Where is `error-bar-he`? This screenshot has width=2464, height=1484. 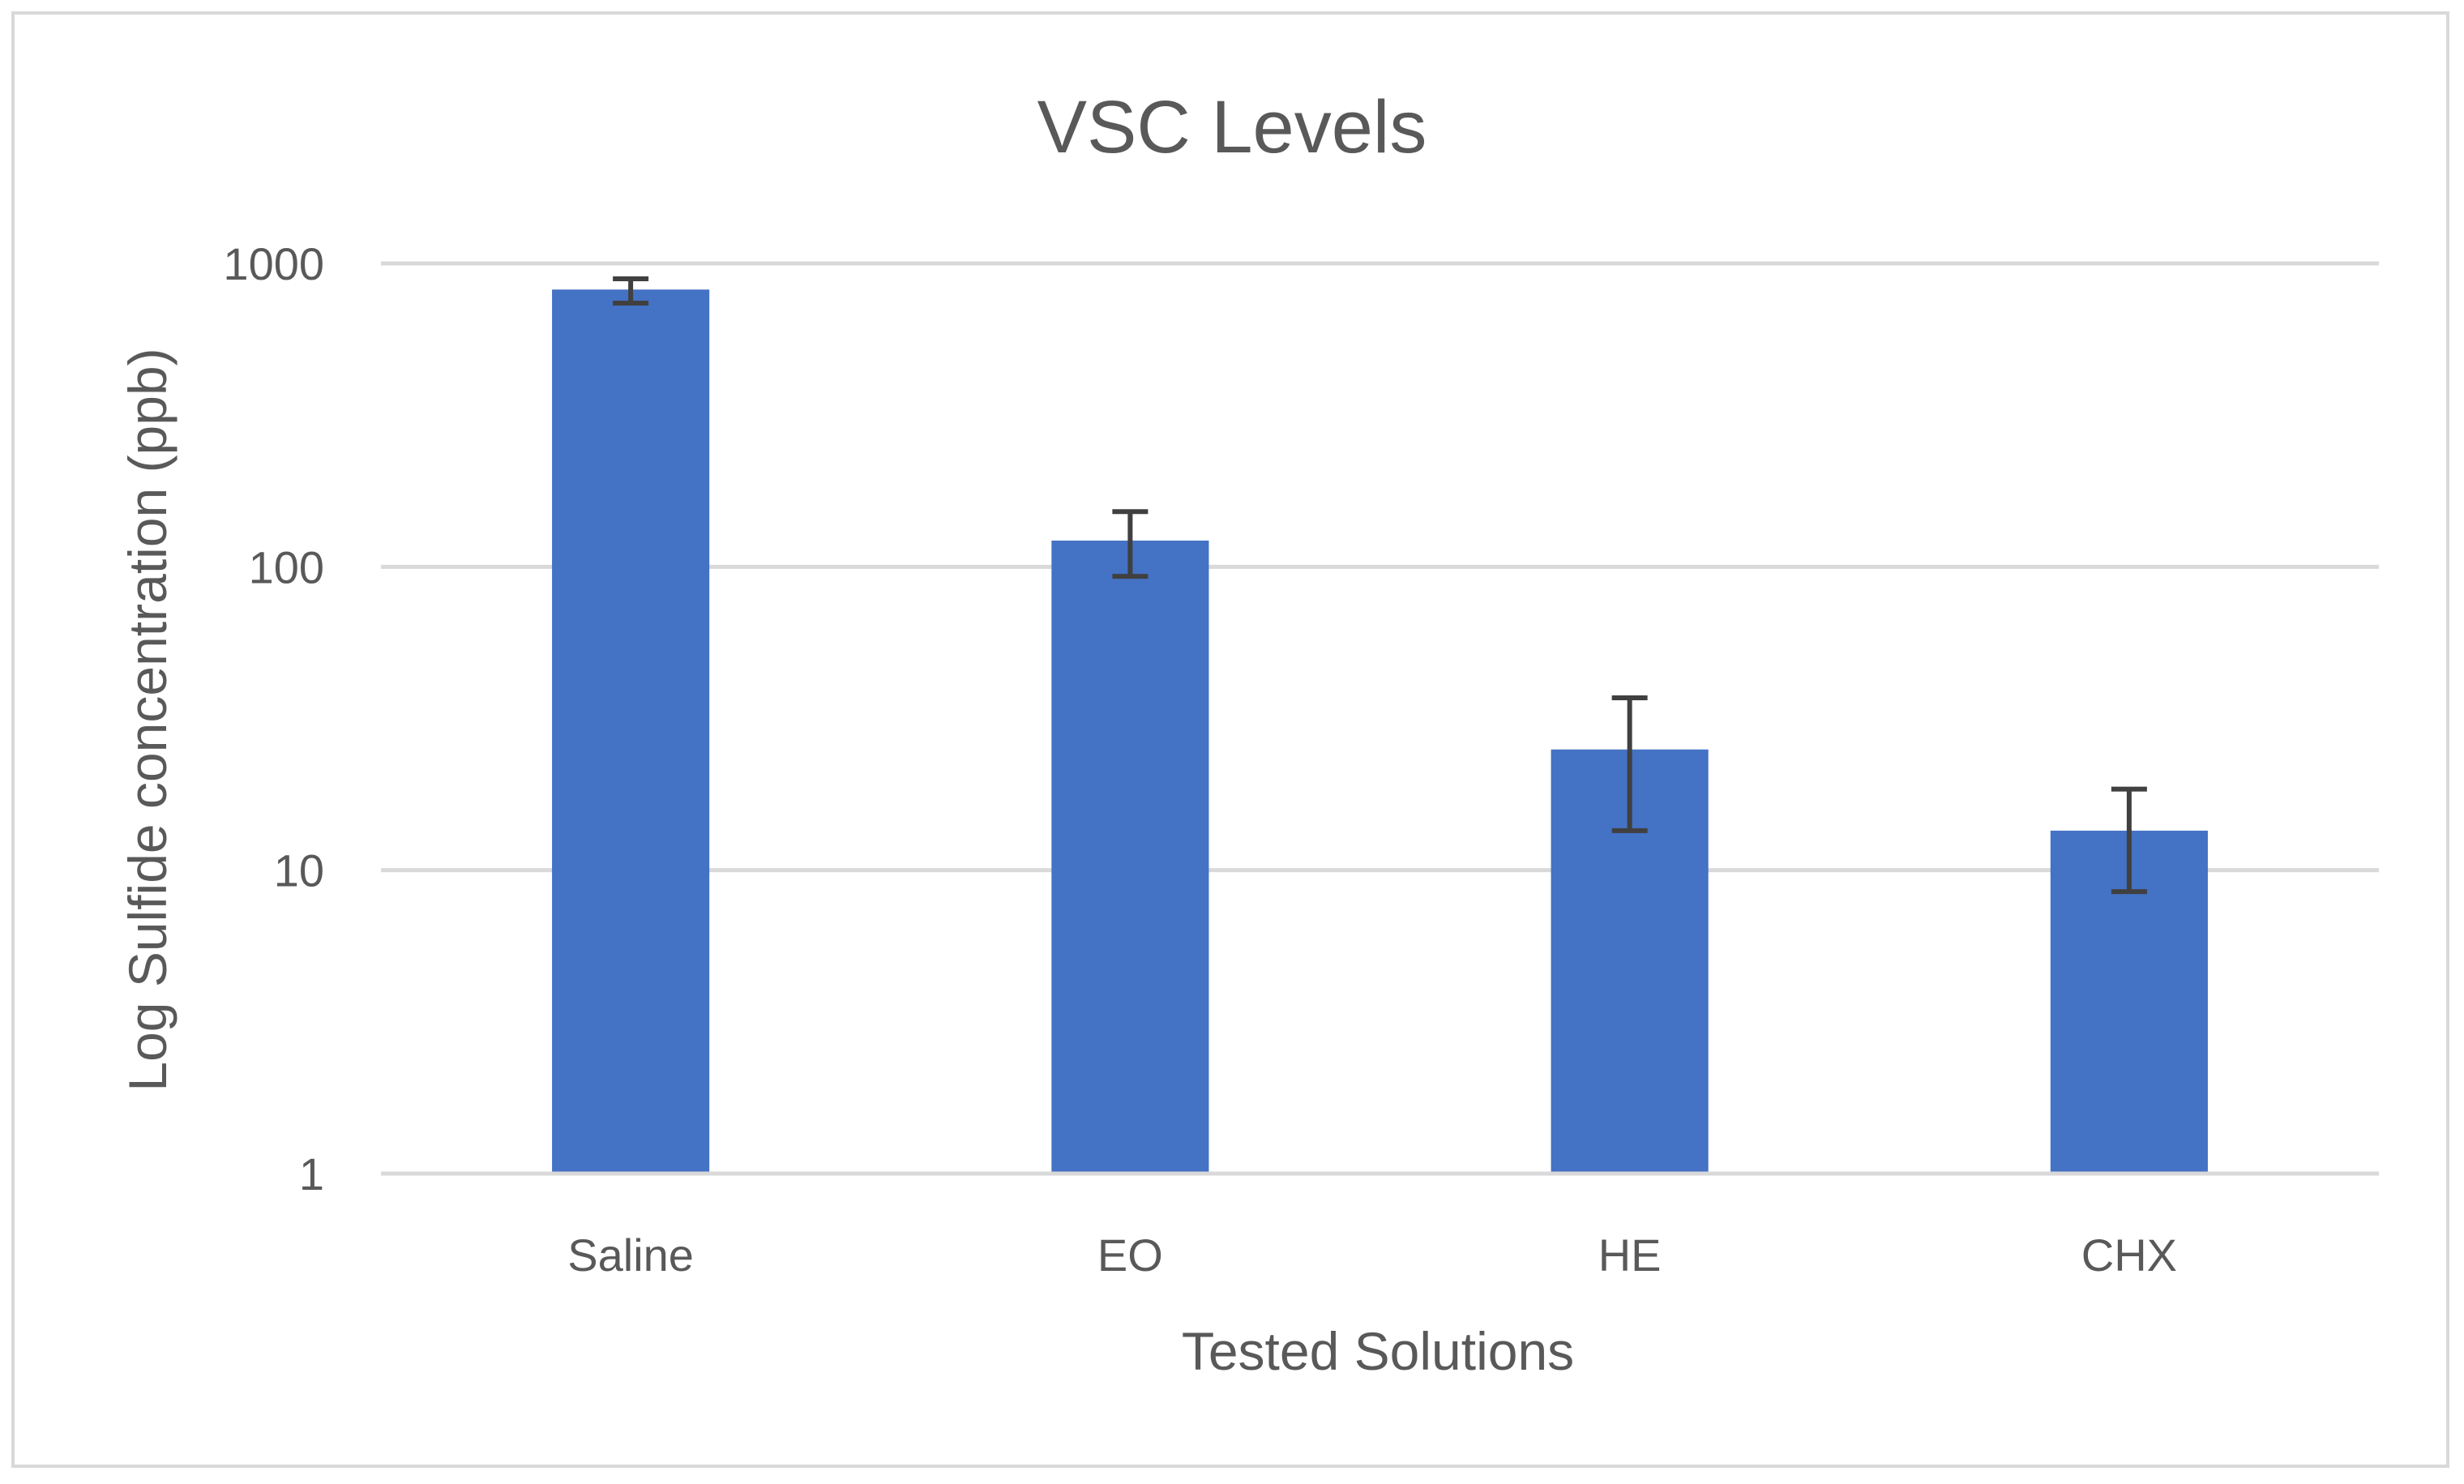
error-bar-he is located at coordinates (1629, 764).